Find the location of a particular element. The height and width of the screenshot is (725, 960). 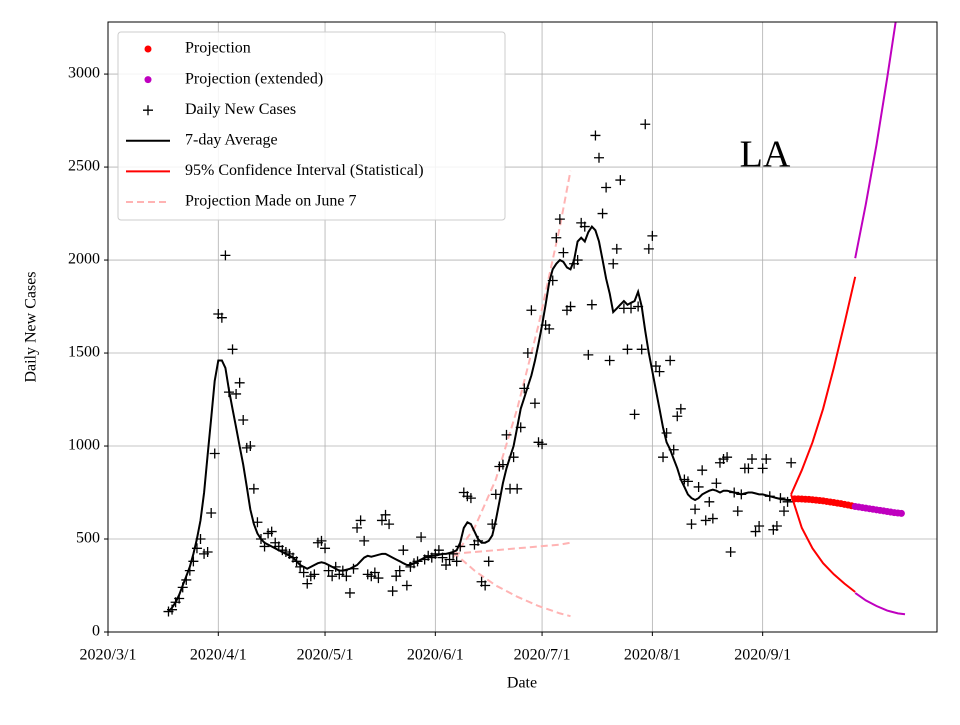

y-tick-label: 500 is located at coordinates (88, 538).